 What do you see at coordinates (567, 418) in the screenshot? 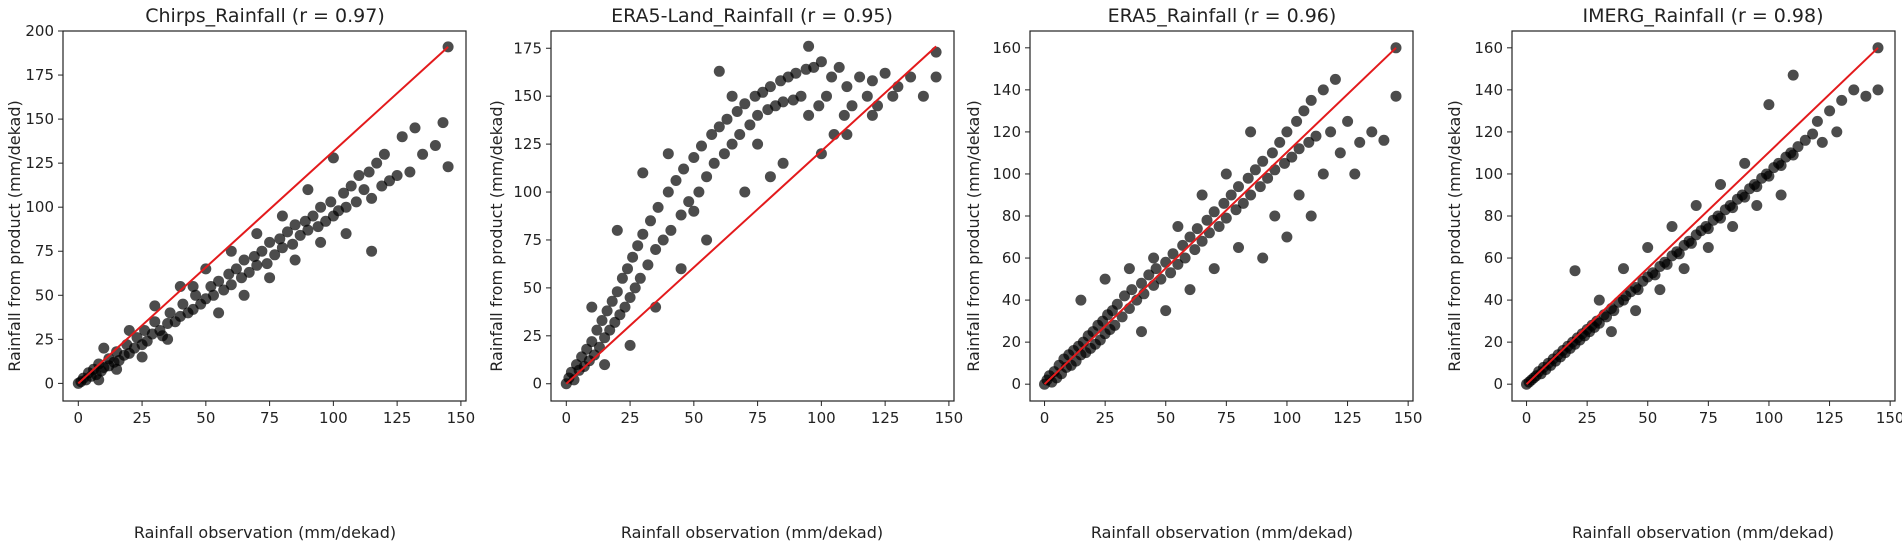
I see `x-tick-label: 0` at bounding box center [567, 418].